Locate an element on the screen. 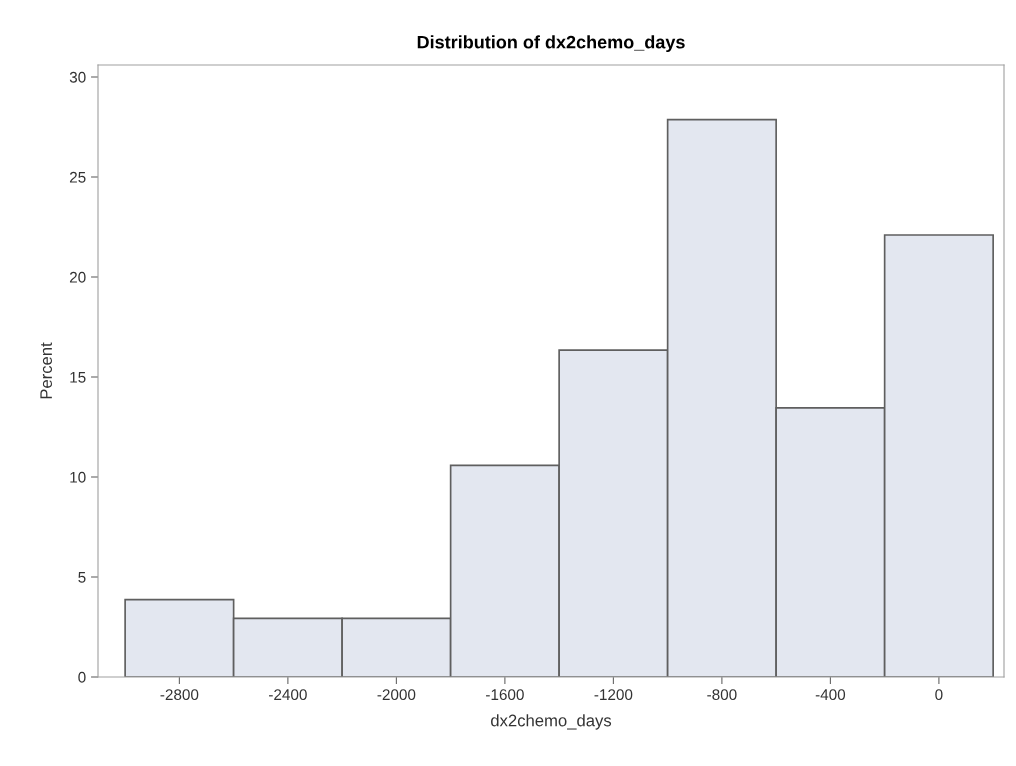  y-tick-label: 0 is located at coordinates (82, 677).